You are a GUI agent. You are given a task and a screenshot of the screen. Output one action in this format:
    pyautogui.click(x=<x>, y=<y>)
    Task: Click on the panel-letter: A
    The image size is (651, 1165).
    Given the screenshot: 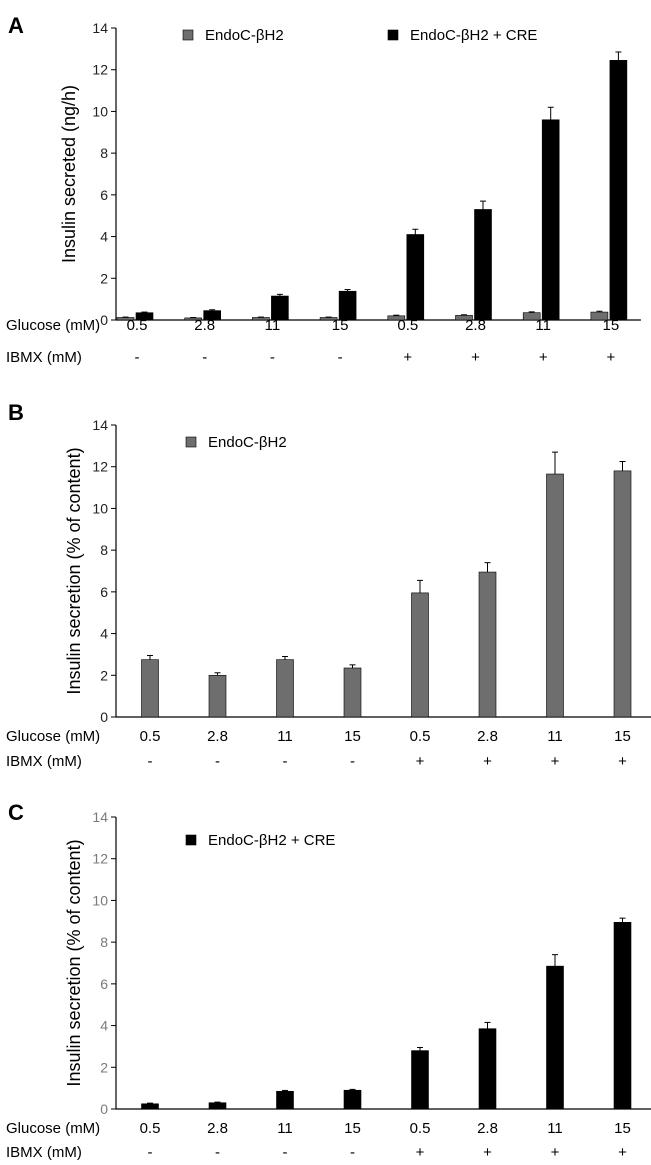 What is the action you would take?
    pyautogui.click(x=16, y=25)
    